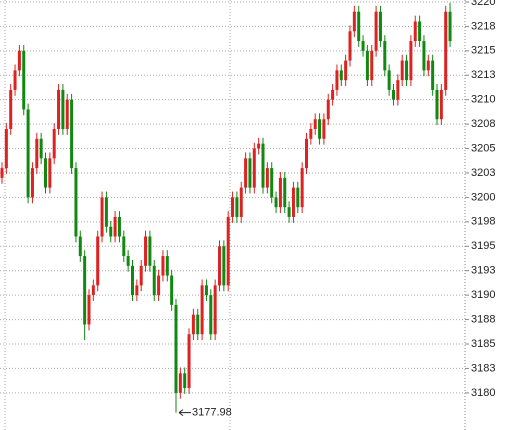 The width and height of the screenshot is (515, 430). What do you see at coordinates (483, 148) in the screenshot?
I see `y-tick-label: 3205` at bounding box center [483, 148].